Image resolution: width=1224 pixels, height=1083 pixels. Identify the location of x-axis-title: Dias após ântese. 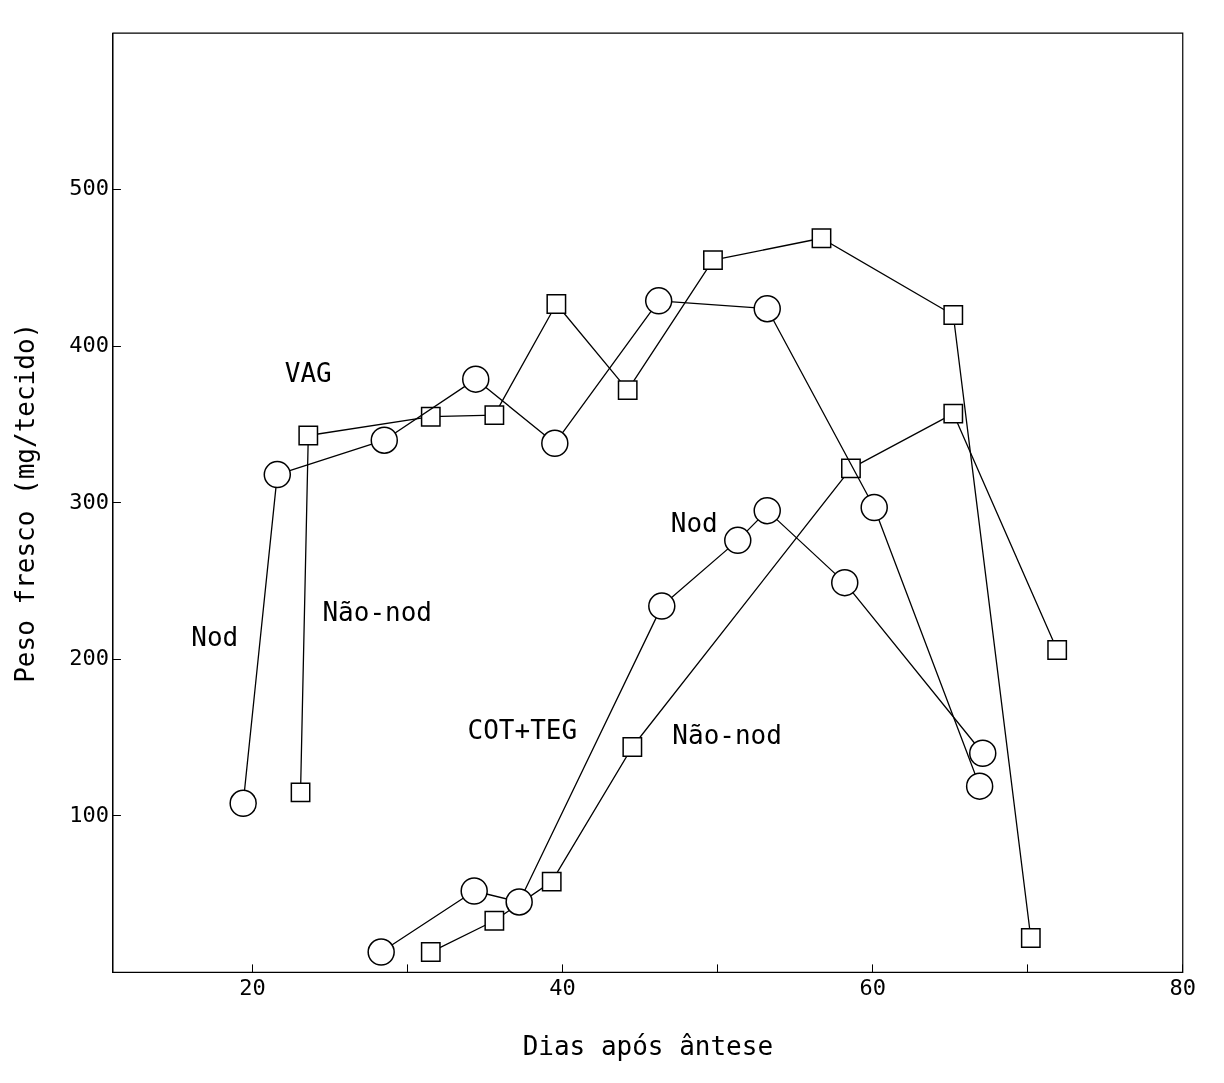
(648, 1046).